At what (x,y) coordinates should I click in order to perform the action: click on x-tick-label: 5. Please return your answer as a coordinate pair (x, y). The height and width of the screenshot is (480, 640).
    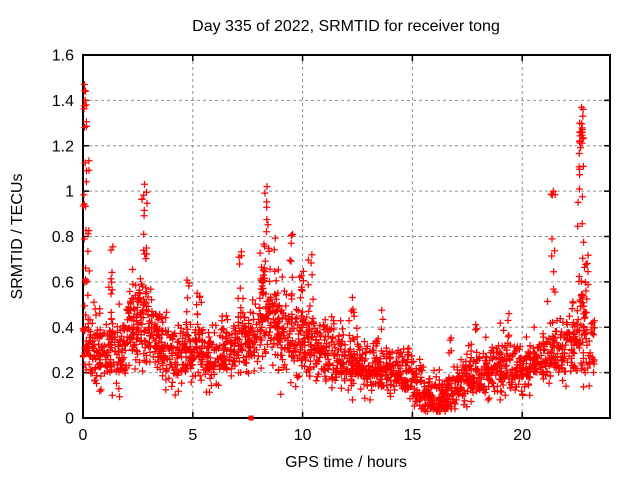
    Looking at the image, I should click on (192, 435).